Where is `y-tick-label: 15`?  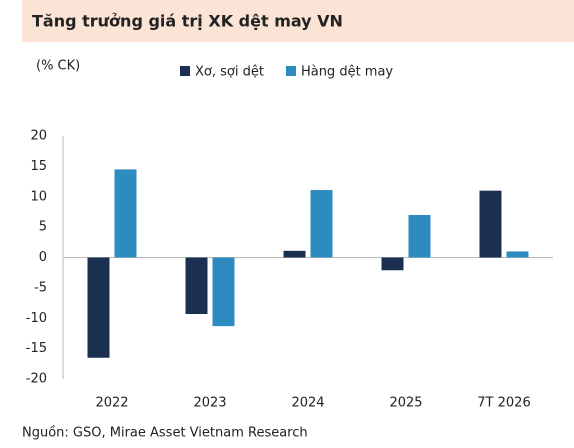
y-tick-label: 15 is located at coordinates (38, 166).